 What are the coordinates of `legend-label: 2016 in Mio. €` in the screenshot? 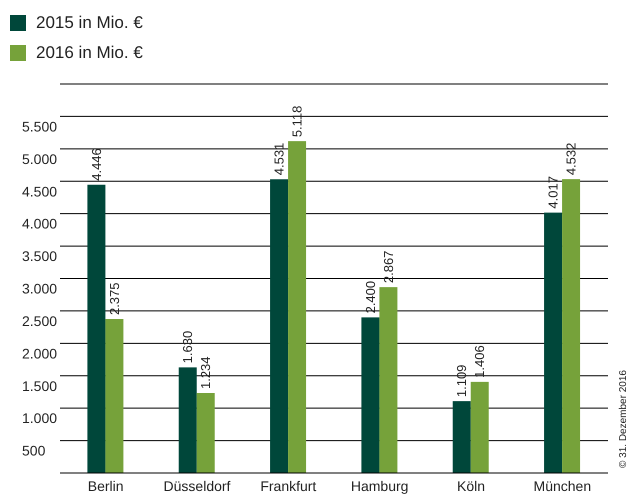 It's located at (89, 53).